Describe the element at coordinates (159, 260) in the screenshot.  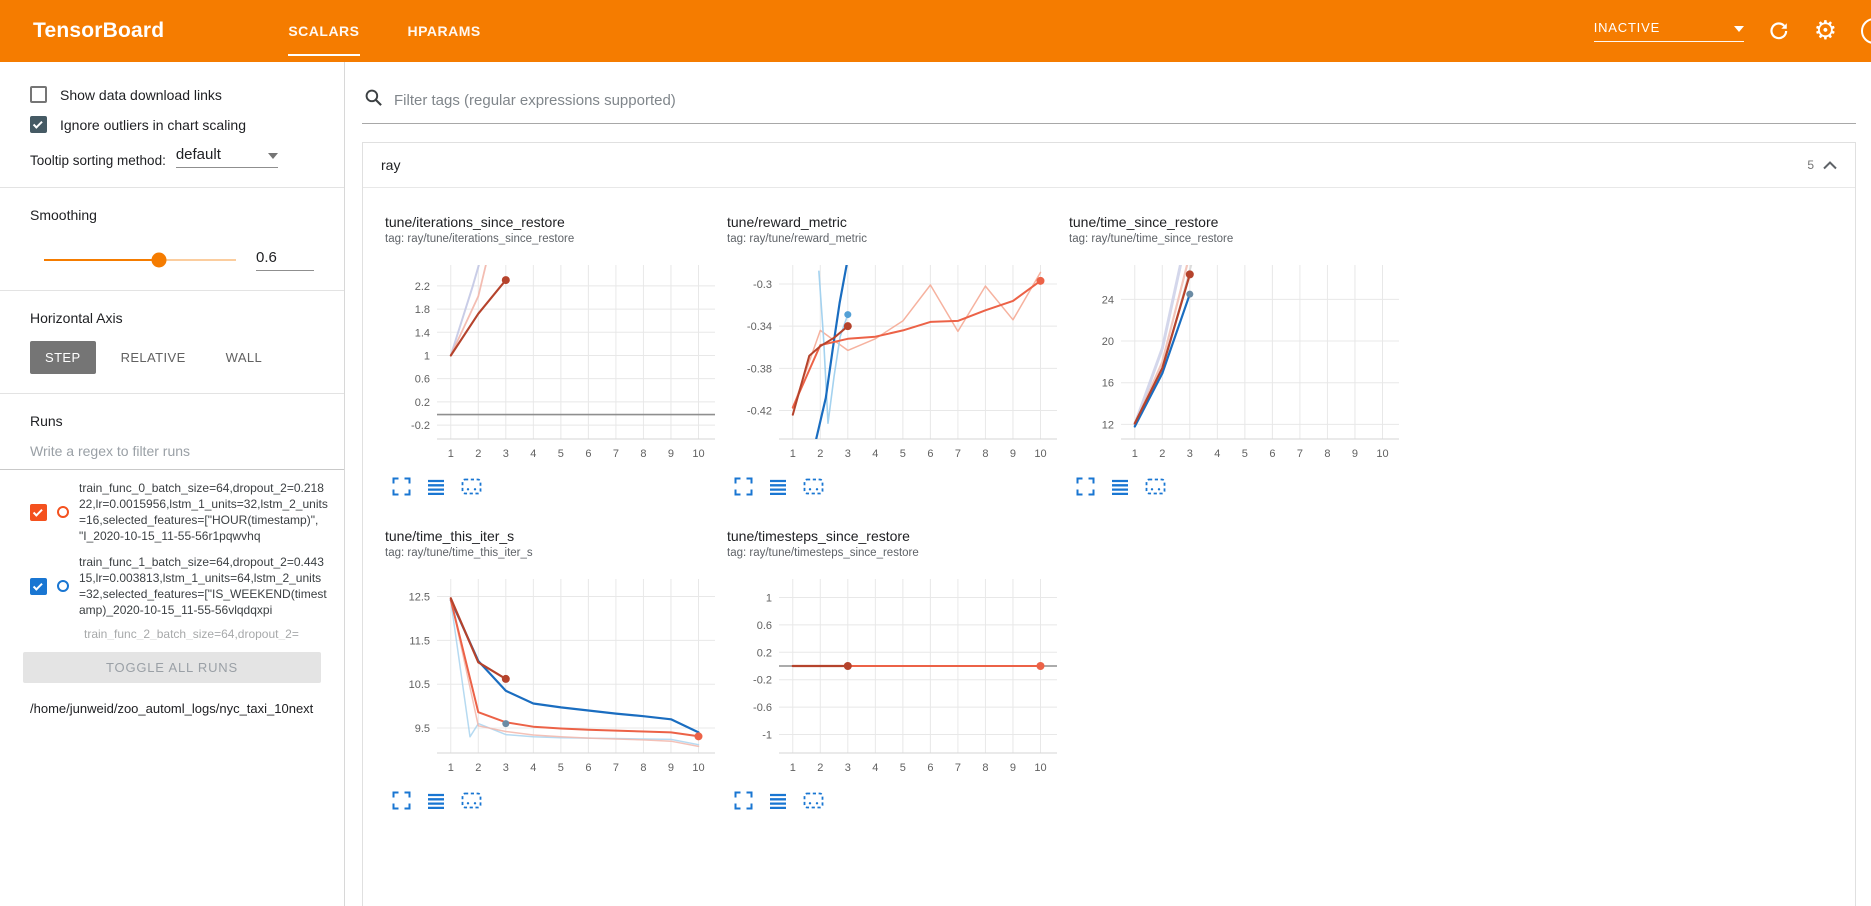
I see `smoothing-slider-thumb` at that location.